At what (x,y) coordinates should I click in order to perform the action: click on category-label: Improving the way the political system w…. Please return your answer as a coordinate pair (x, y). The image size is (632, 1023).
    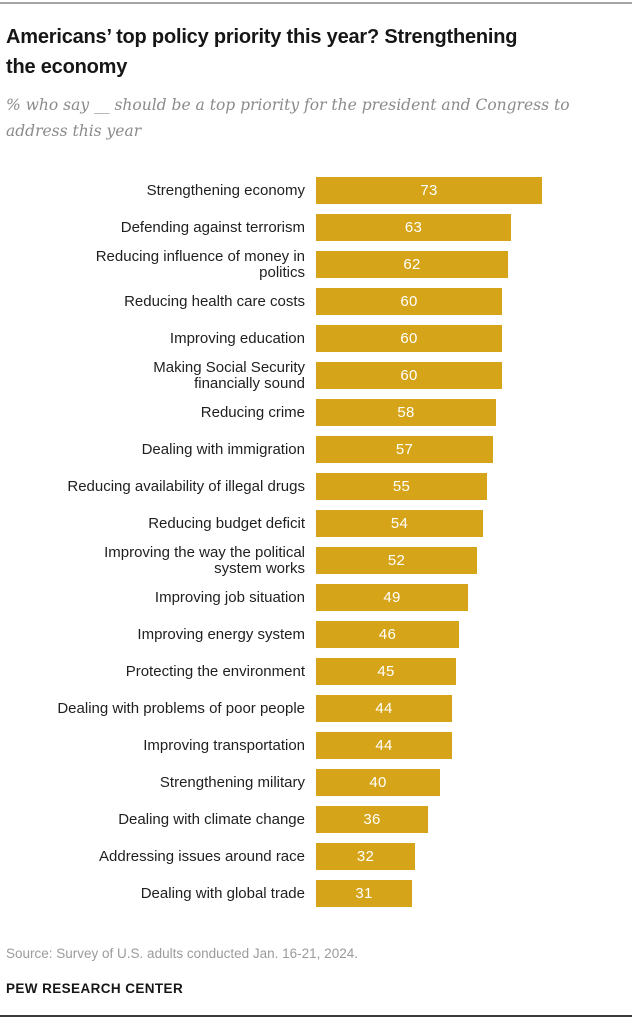
    Looking at the image, I should click on (204, 560).